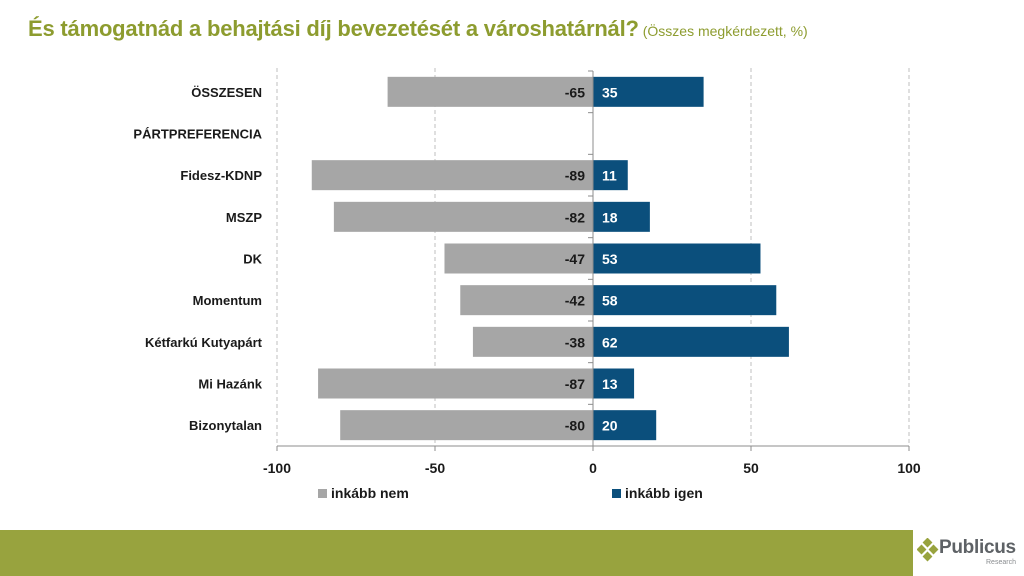 The width and height of the screenshot is (1024, 576). What do you see at coordinates (610, 217) in the screenshot?
I see `data-label: 18` at bounding box center [610, 217].